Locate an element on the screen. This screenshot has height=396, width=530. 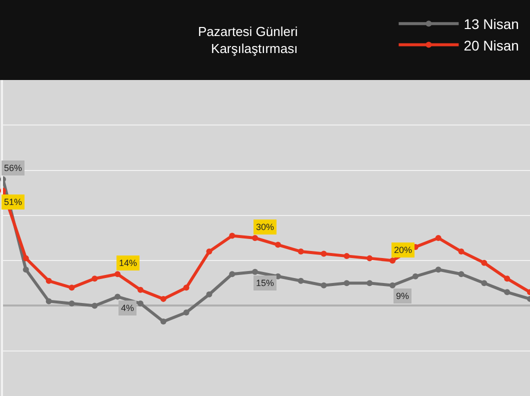
data-label: 14% is located at coordinates (128, 263).